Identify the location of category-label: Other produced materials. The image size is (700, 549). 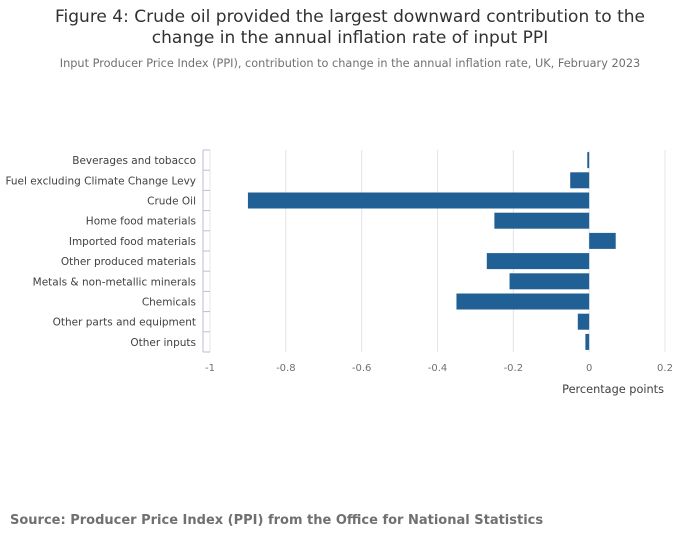
(128, 262).